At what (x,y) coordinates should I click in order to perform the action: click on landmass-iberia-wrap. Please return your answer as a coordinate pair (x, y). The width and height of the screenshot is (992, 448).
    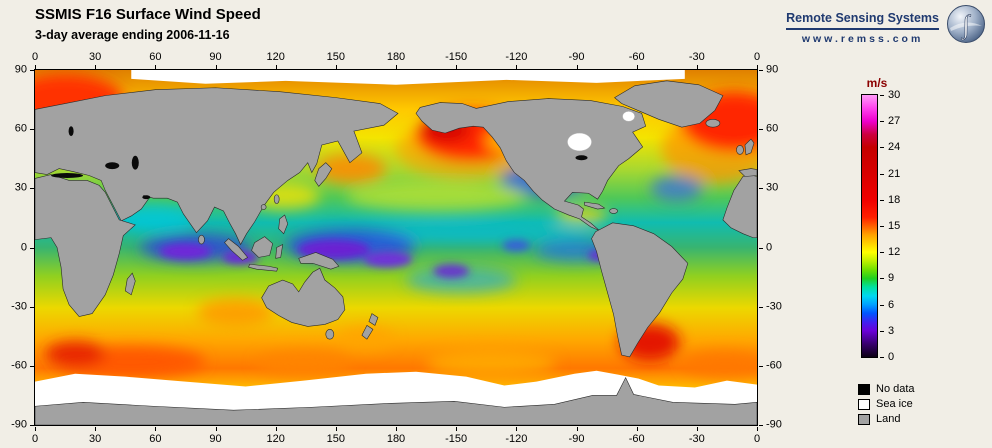
    Looking at the image, I should click on (747, 172).